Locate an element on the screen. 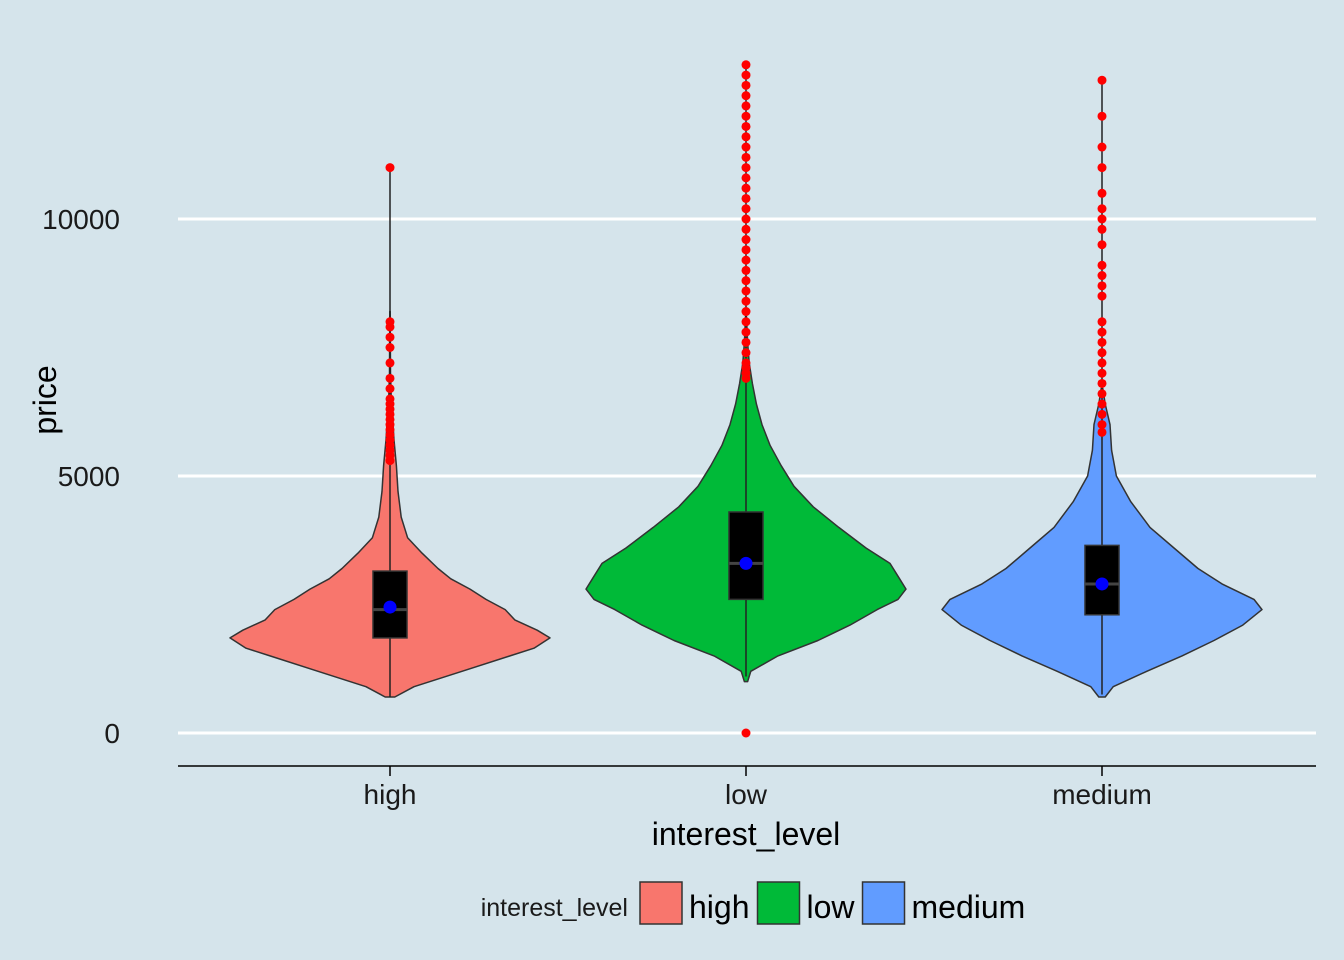 Image resolution: width=1344 pixels, height=960 pixels. legend-key-low is located at coordinates (778, 903).